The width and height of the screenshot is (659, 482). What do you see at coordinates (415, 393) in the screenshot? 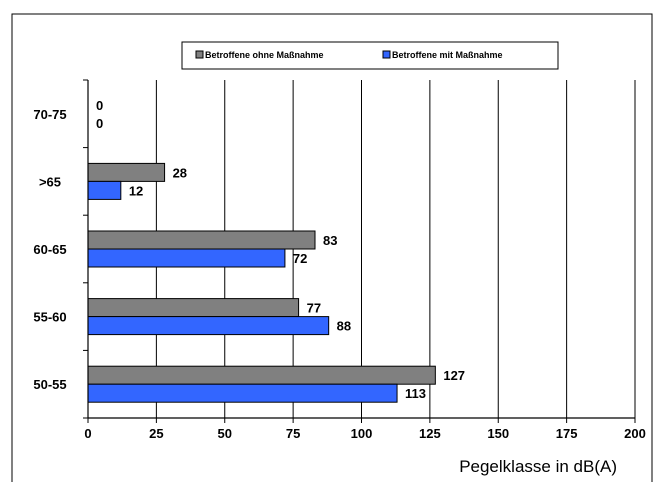
I see `data-label: 113` at bounding box center [415, 393].